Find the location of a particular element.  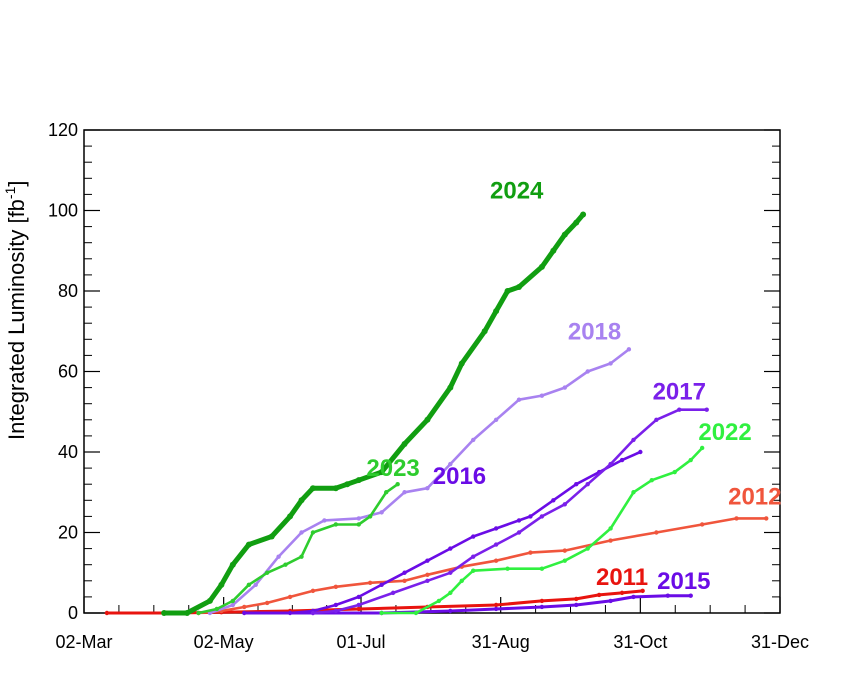

y-axis-title-main: Integrated Luminosity [fb is located at coordinates (16, 319).